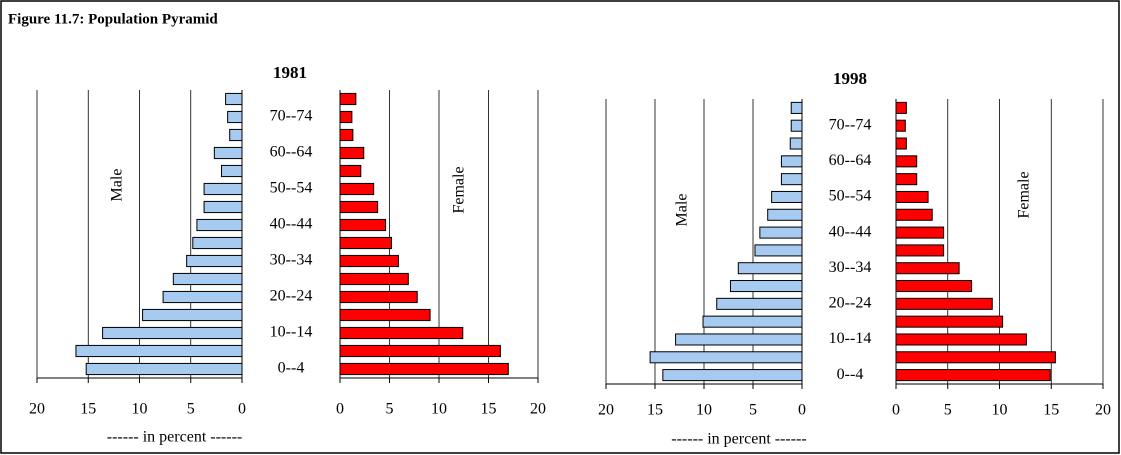  Describe the element at coordinates (113, 19) in the screenshot. I see `figure-title: Figure 11.7: Population Pyramid` at that location.